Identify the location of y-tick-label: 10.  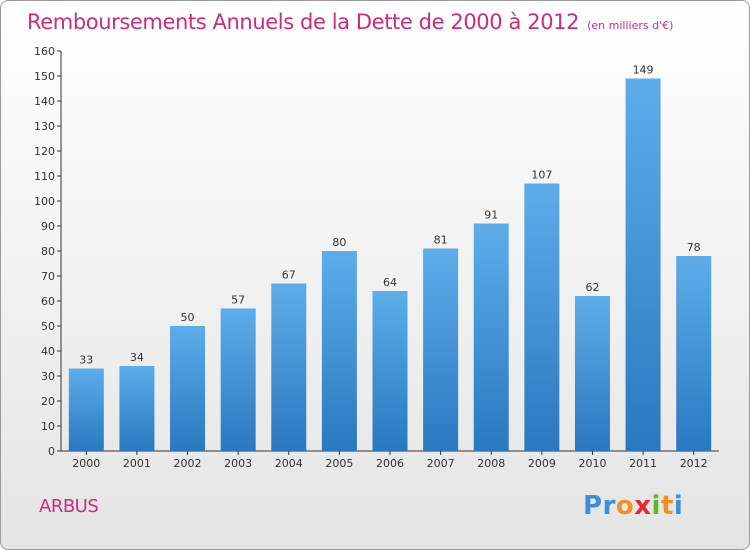
(48, 426).